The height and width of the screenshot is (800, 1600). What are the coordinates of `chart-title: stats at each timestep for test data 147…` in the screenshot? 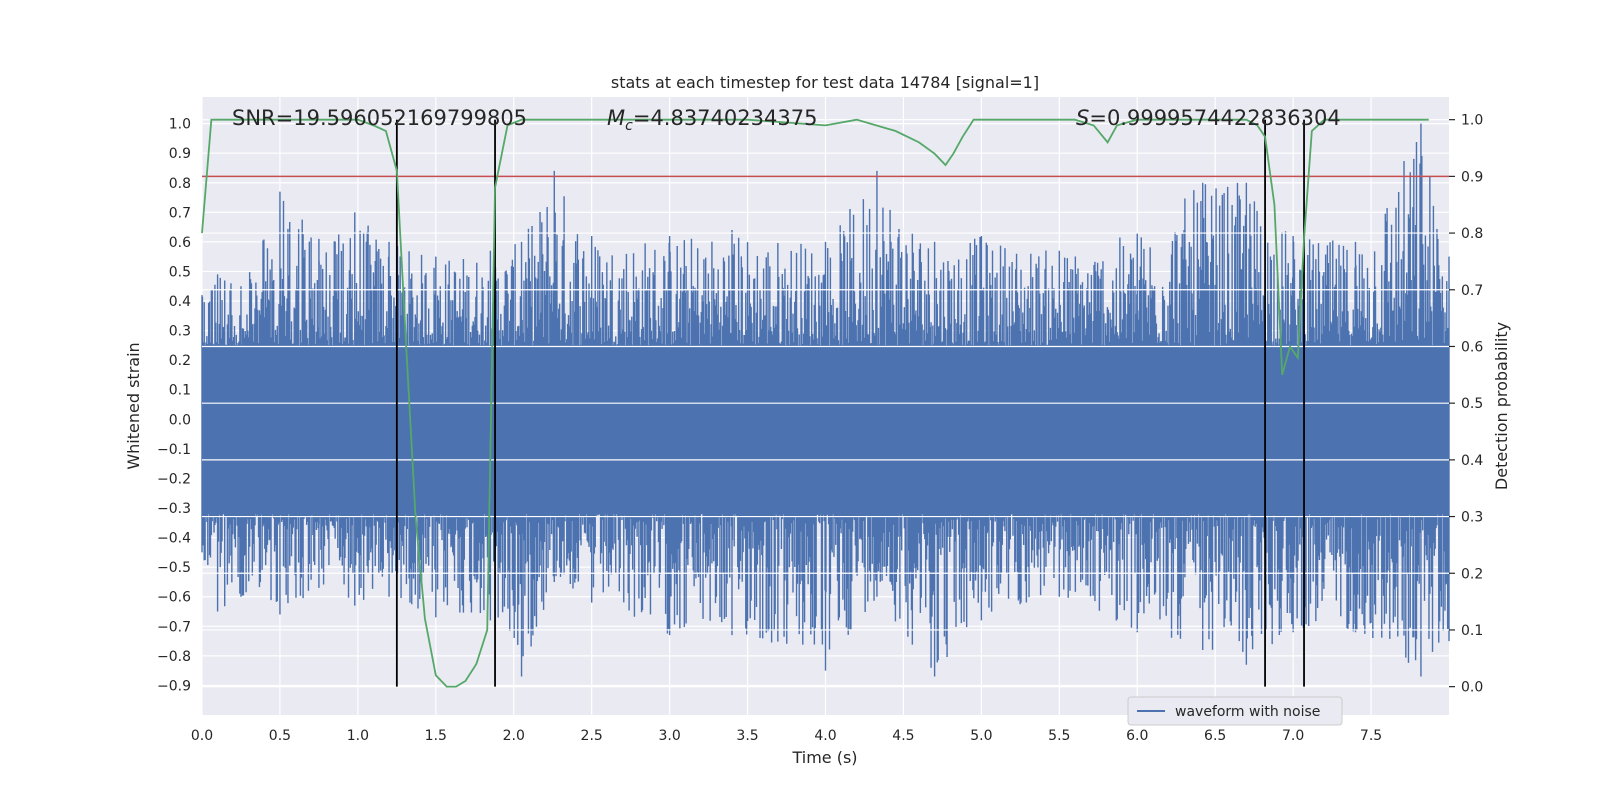 It's located at (825, 82).